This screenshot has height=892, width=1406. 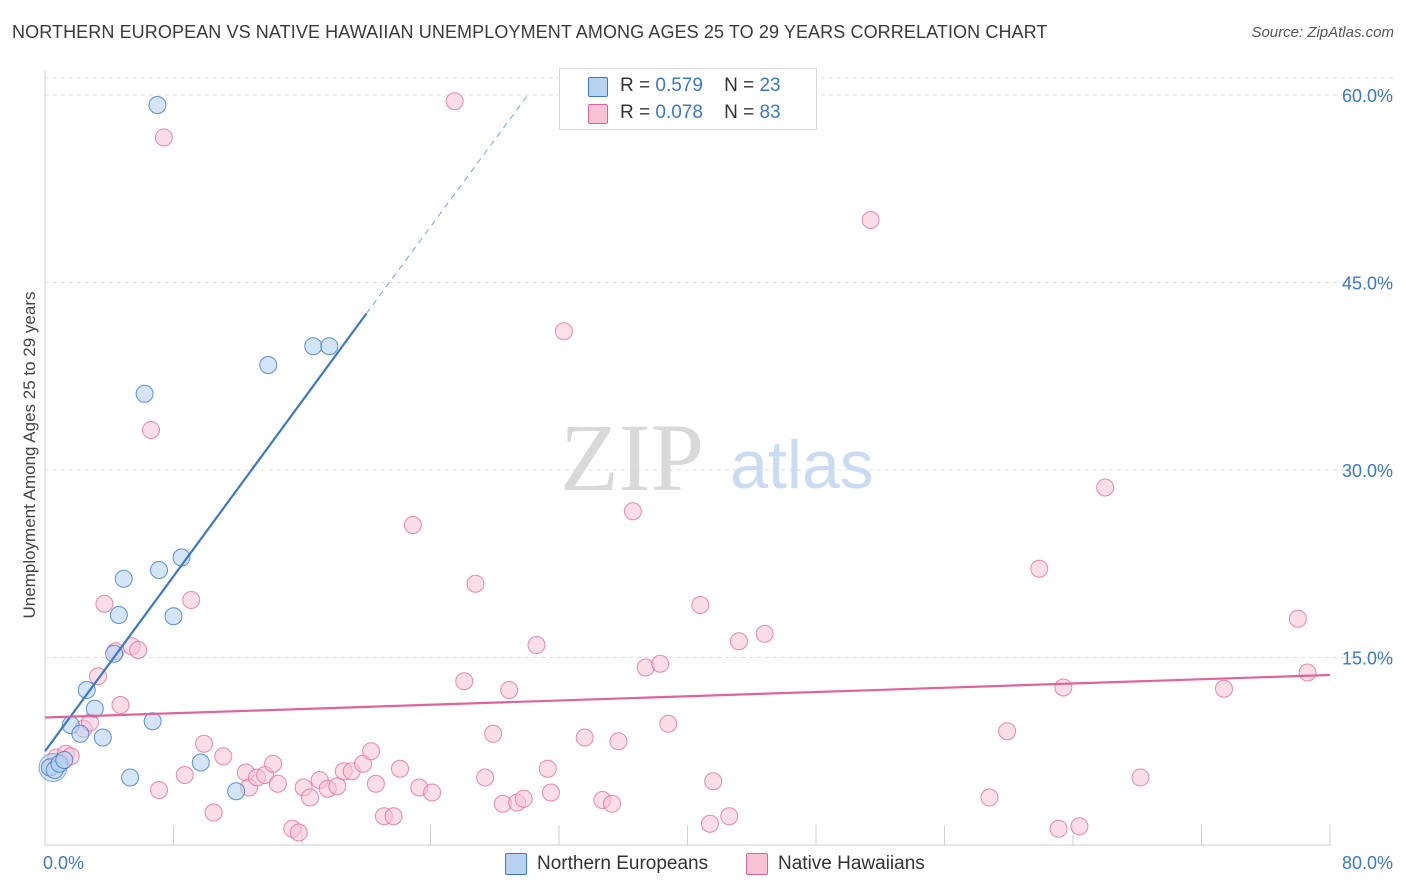 What do you see at coordinates (770, 112) in the screenshot?
I see `n-value: 83` at bounding box center [770, 112].